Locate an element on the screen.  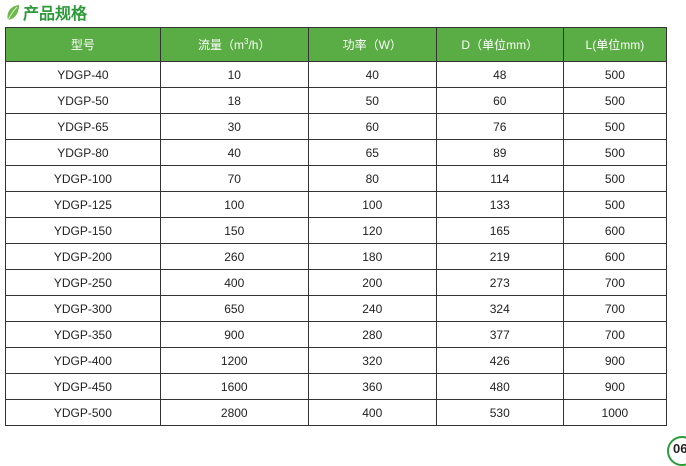
table-cell: 377 is located at coordinates (499, 334).